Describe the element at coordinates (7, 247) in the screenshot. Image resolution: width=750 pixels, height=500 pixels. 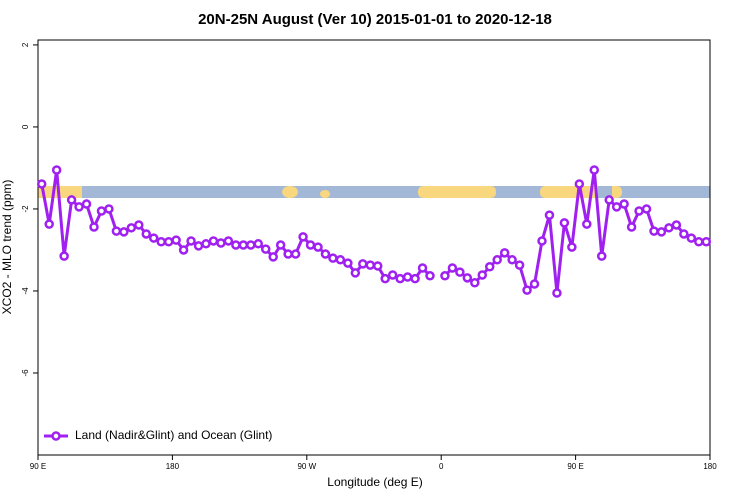
I see `y-axis-label: XCO2 - MLO trend (ppm)` at that location.